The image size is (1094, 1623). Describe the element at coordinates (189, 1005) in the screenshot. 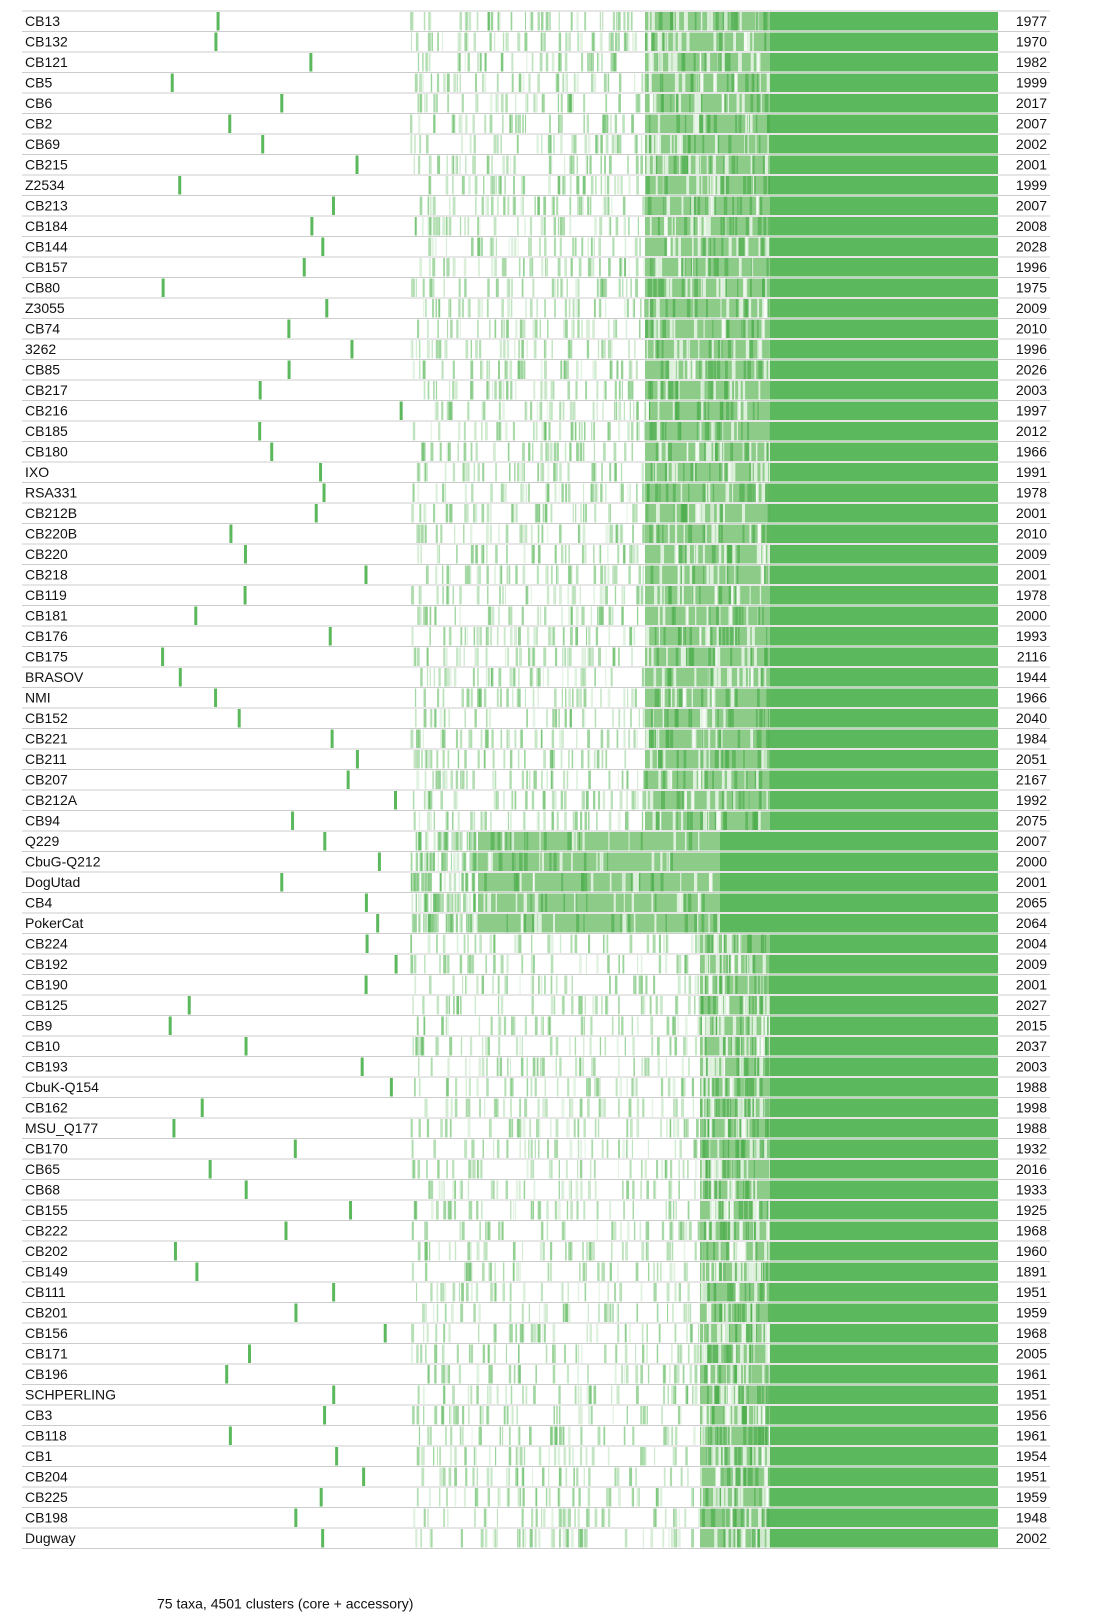

I see `unique-marker` at that location.